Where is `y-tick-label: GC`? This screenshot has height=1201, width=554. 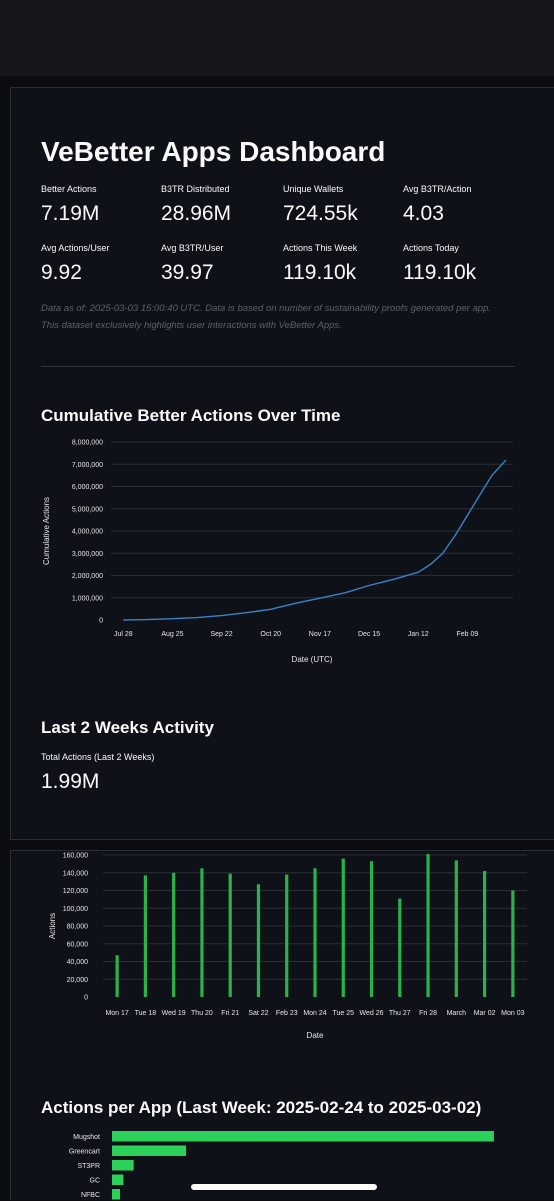 y-tick-label: GC is located at coordinates (95, 1181).